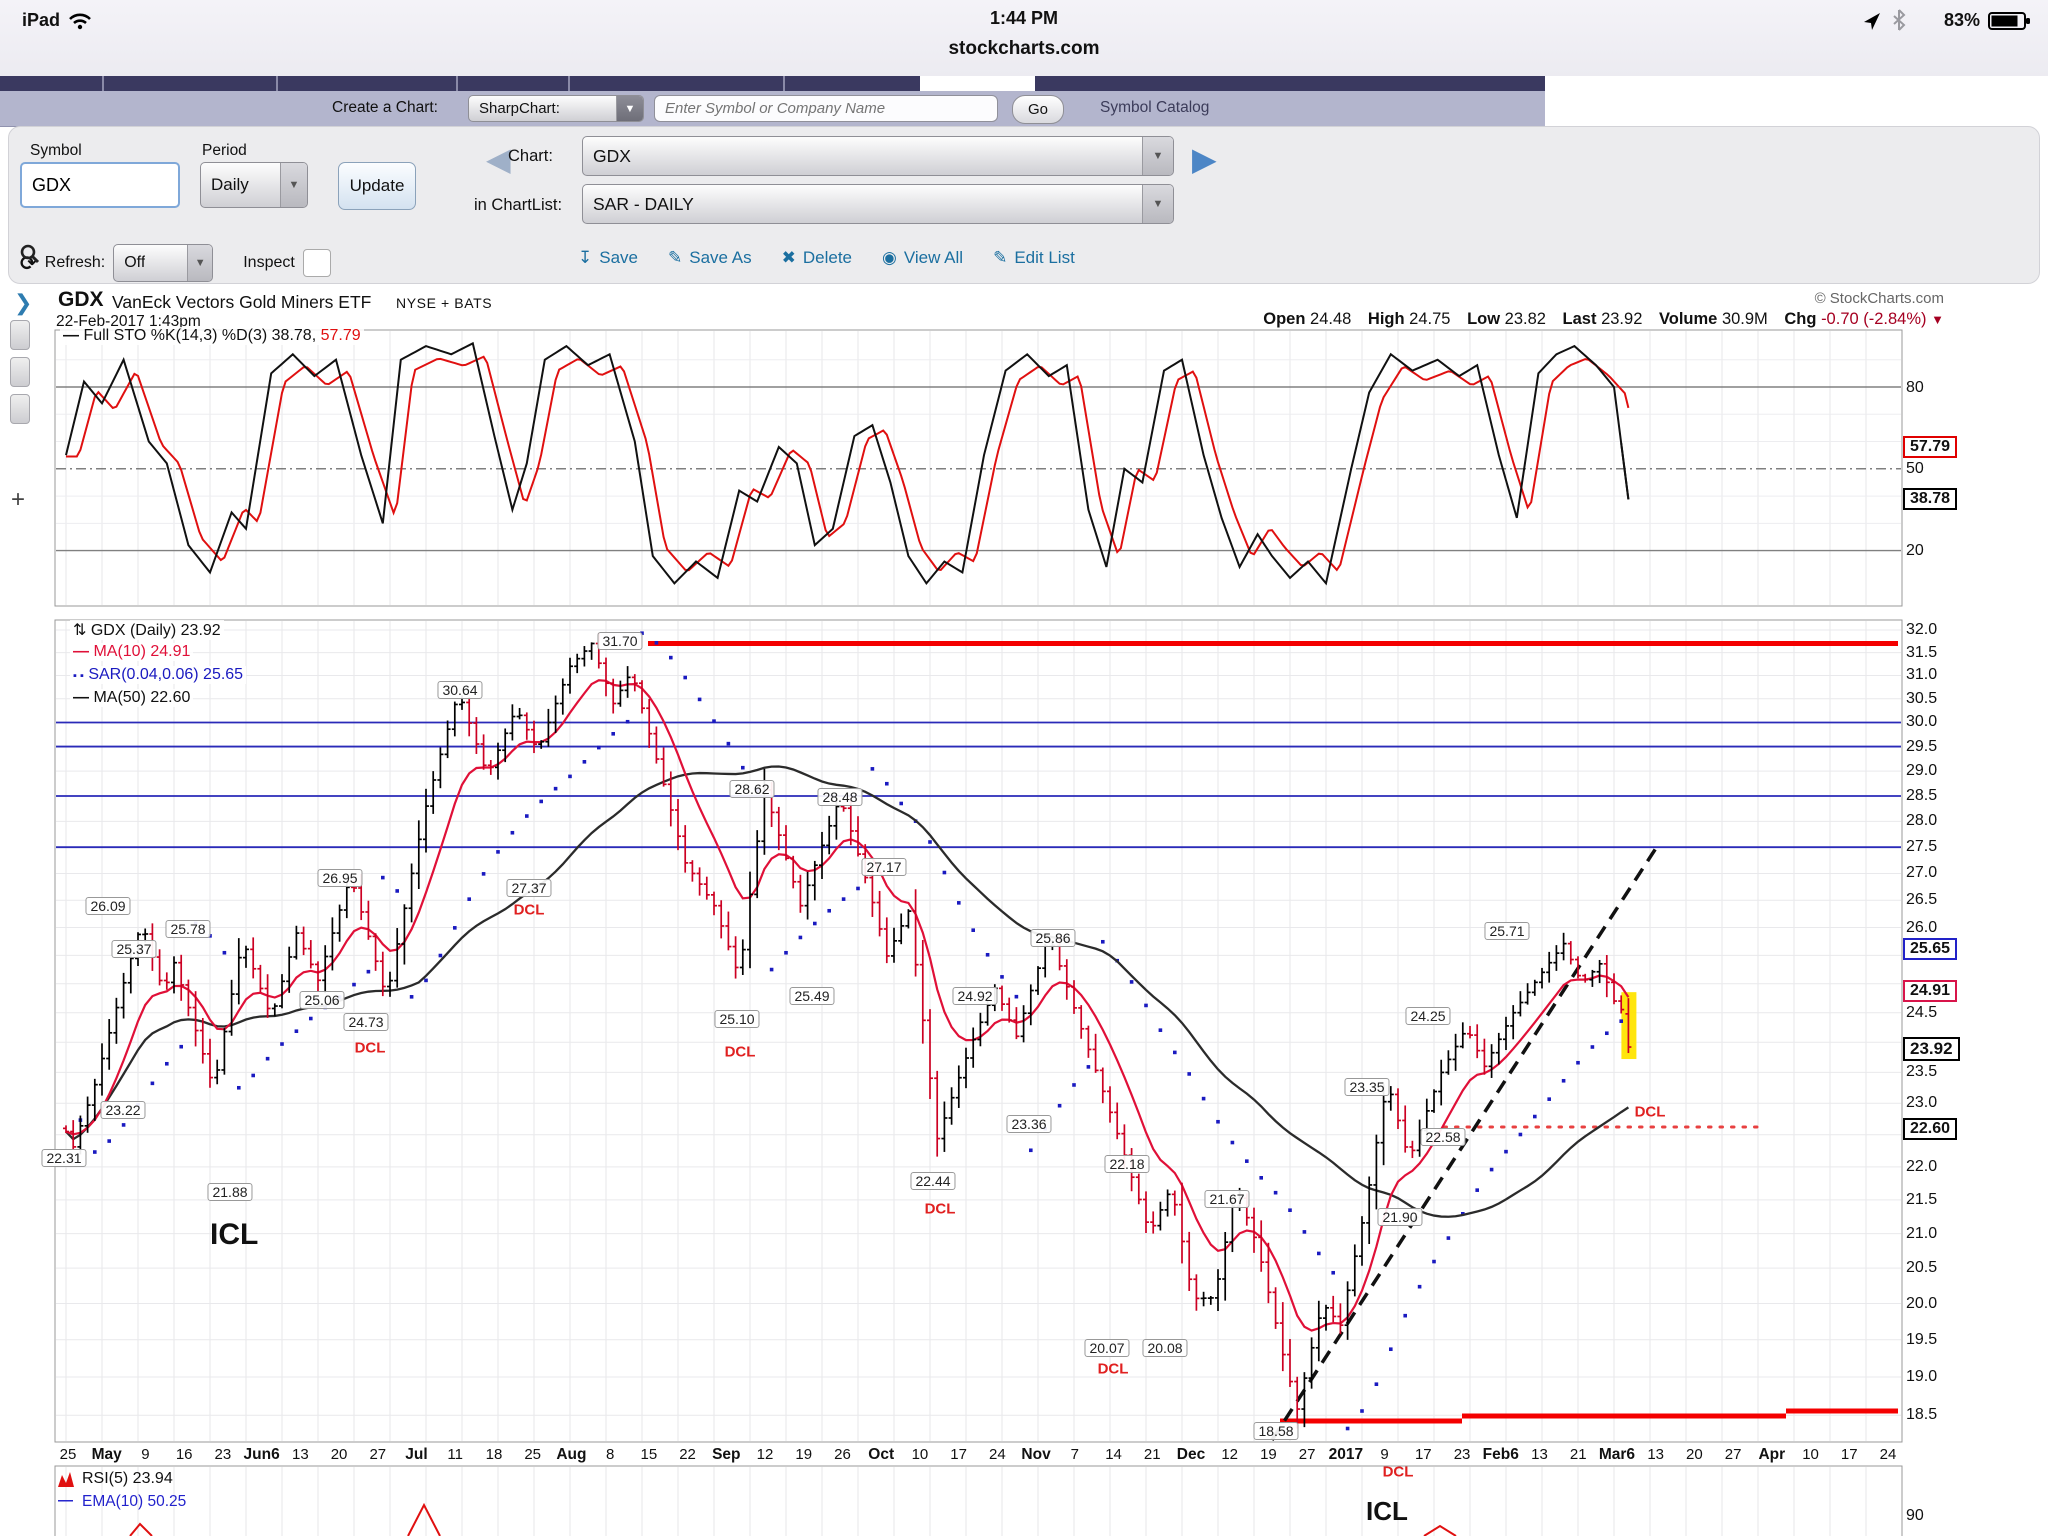 The height and width of the screenshot is (1536, 2048). What do you see at coordinates (78, 676) in the screenshot?
I see `blue-dots-icon: ▪ ▪` at bounding box center [78, 676].